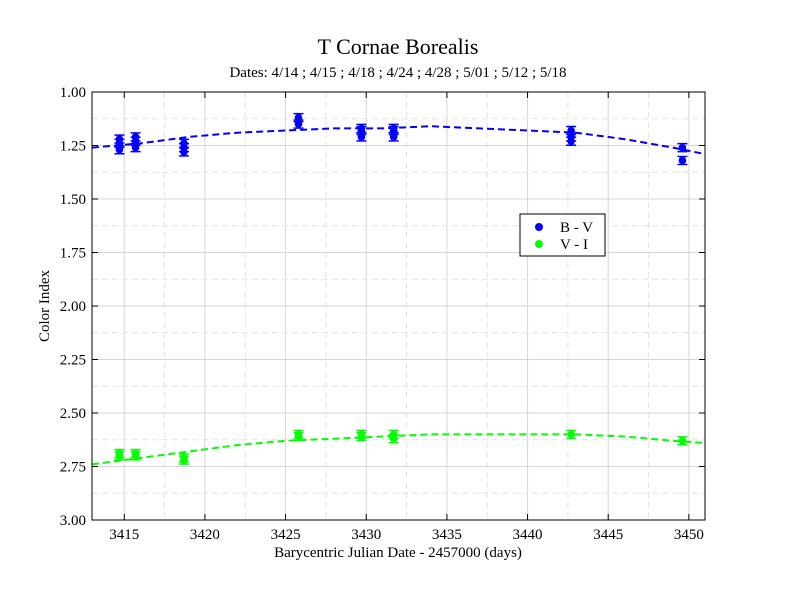 This screenshot has height=612, width=792. What do you see at coordinates (73, 414) in the screenshot?
I see `y-tick-label: 2.50` at bounding box center [73, 414].